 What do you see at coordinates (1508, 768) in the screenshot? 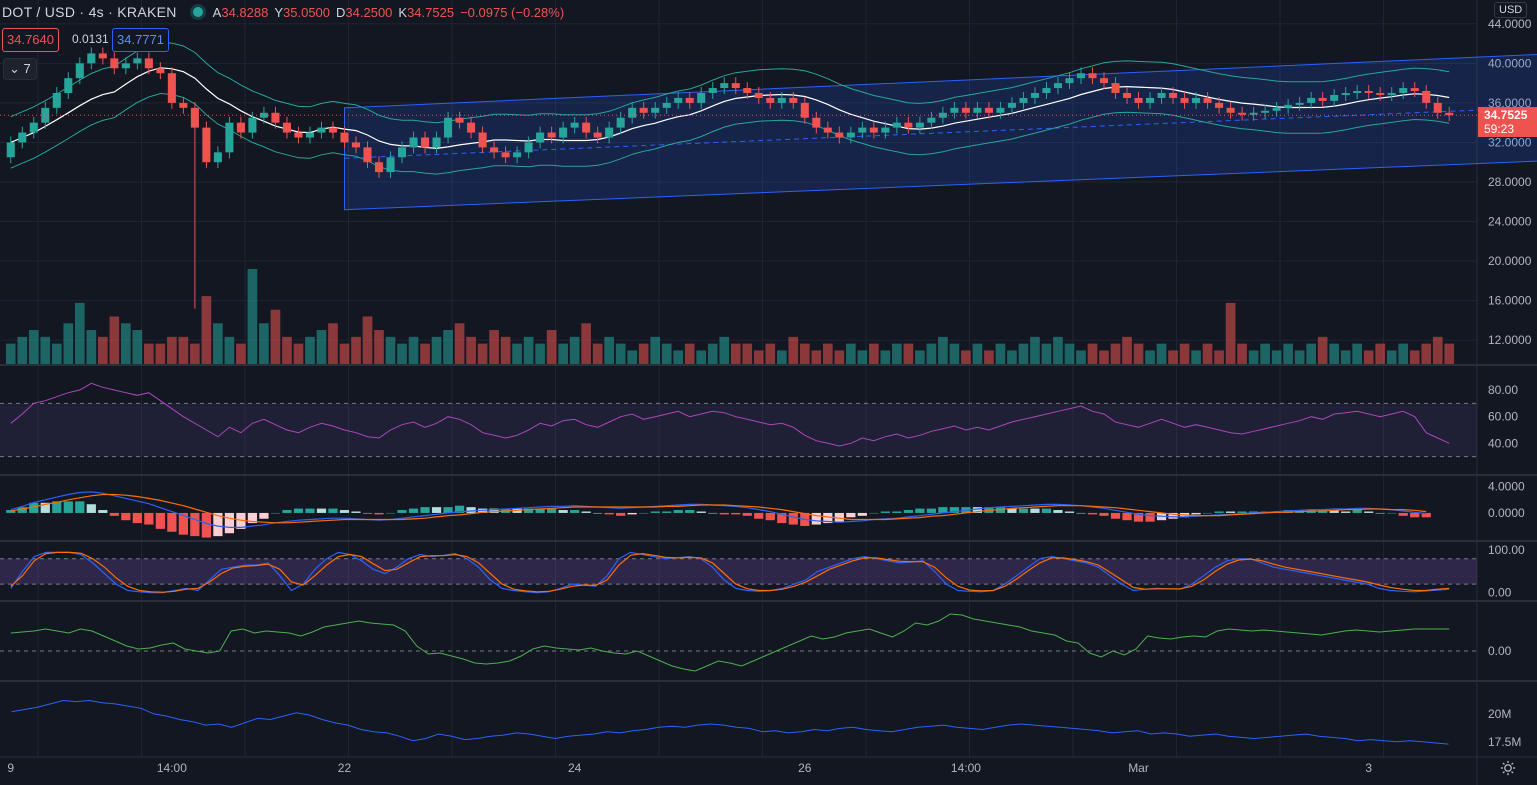
I see `settings-gear-icon` at bounding box center [1508, 768].